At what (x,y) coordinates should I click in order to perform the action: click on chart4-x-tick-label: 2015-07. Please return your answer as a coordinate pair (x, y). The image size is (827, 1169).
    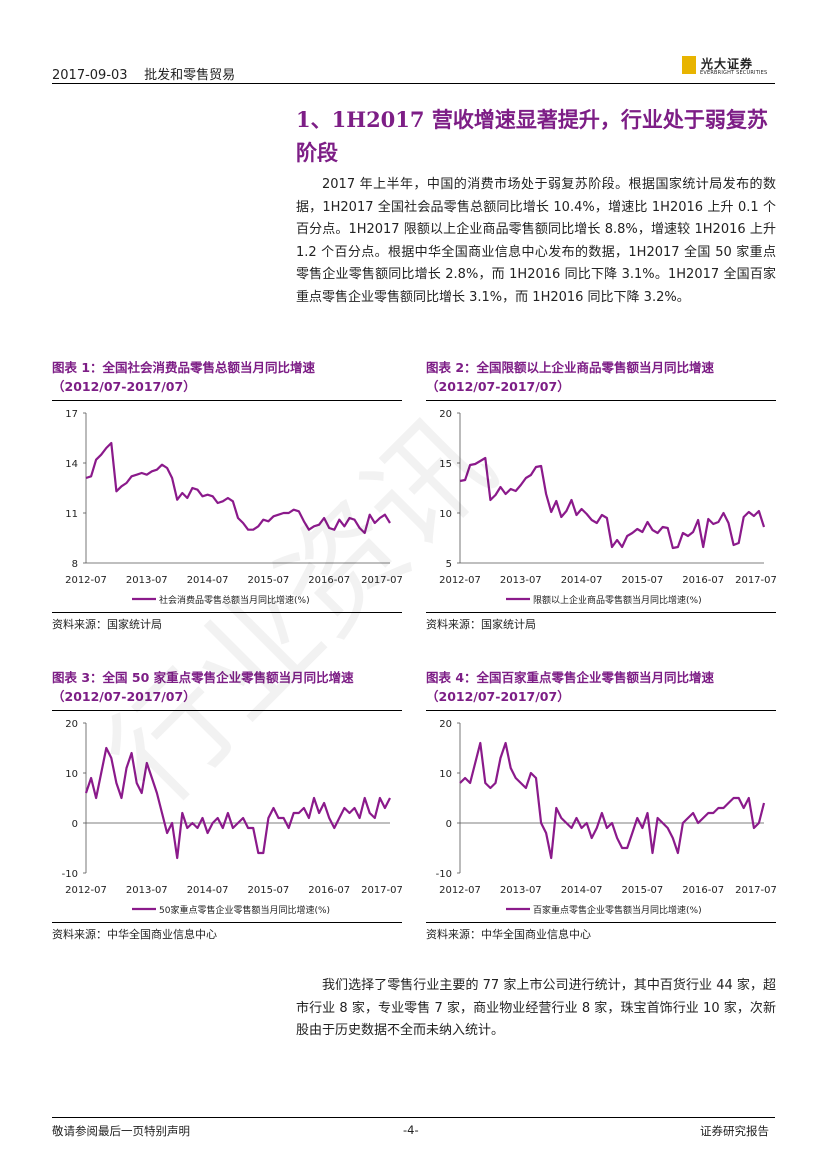
    Looking at the image, I should click on (643, 890).